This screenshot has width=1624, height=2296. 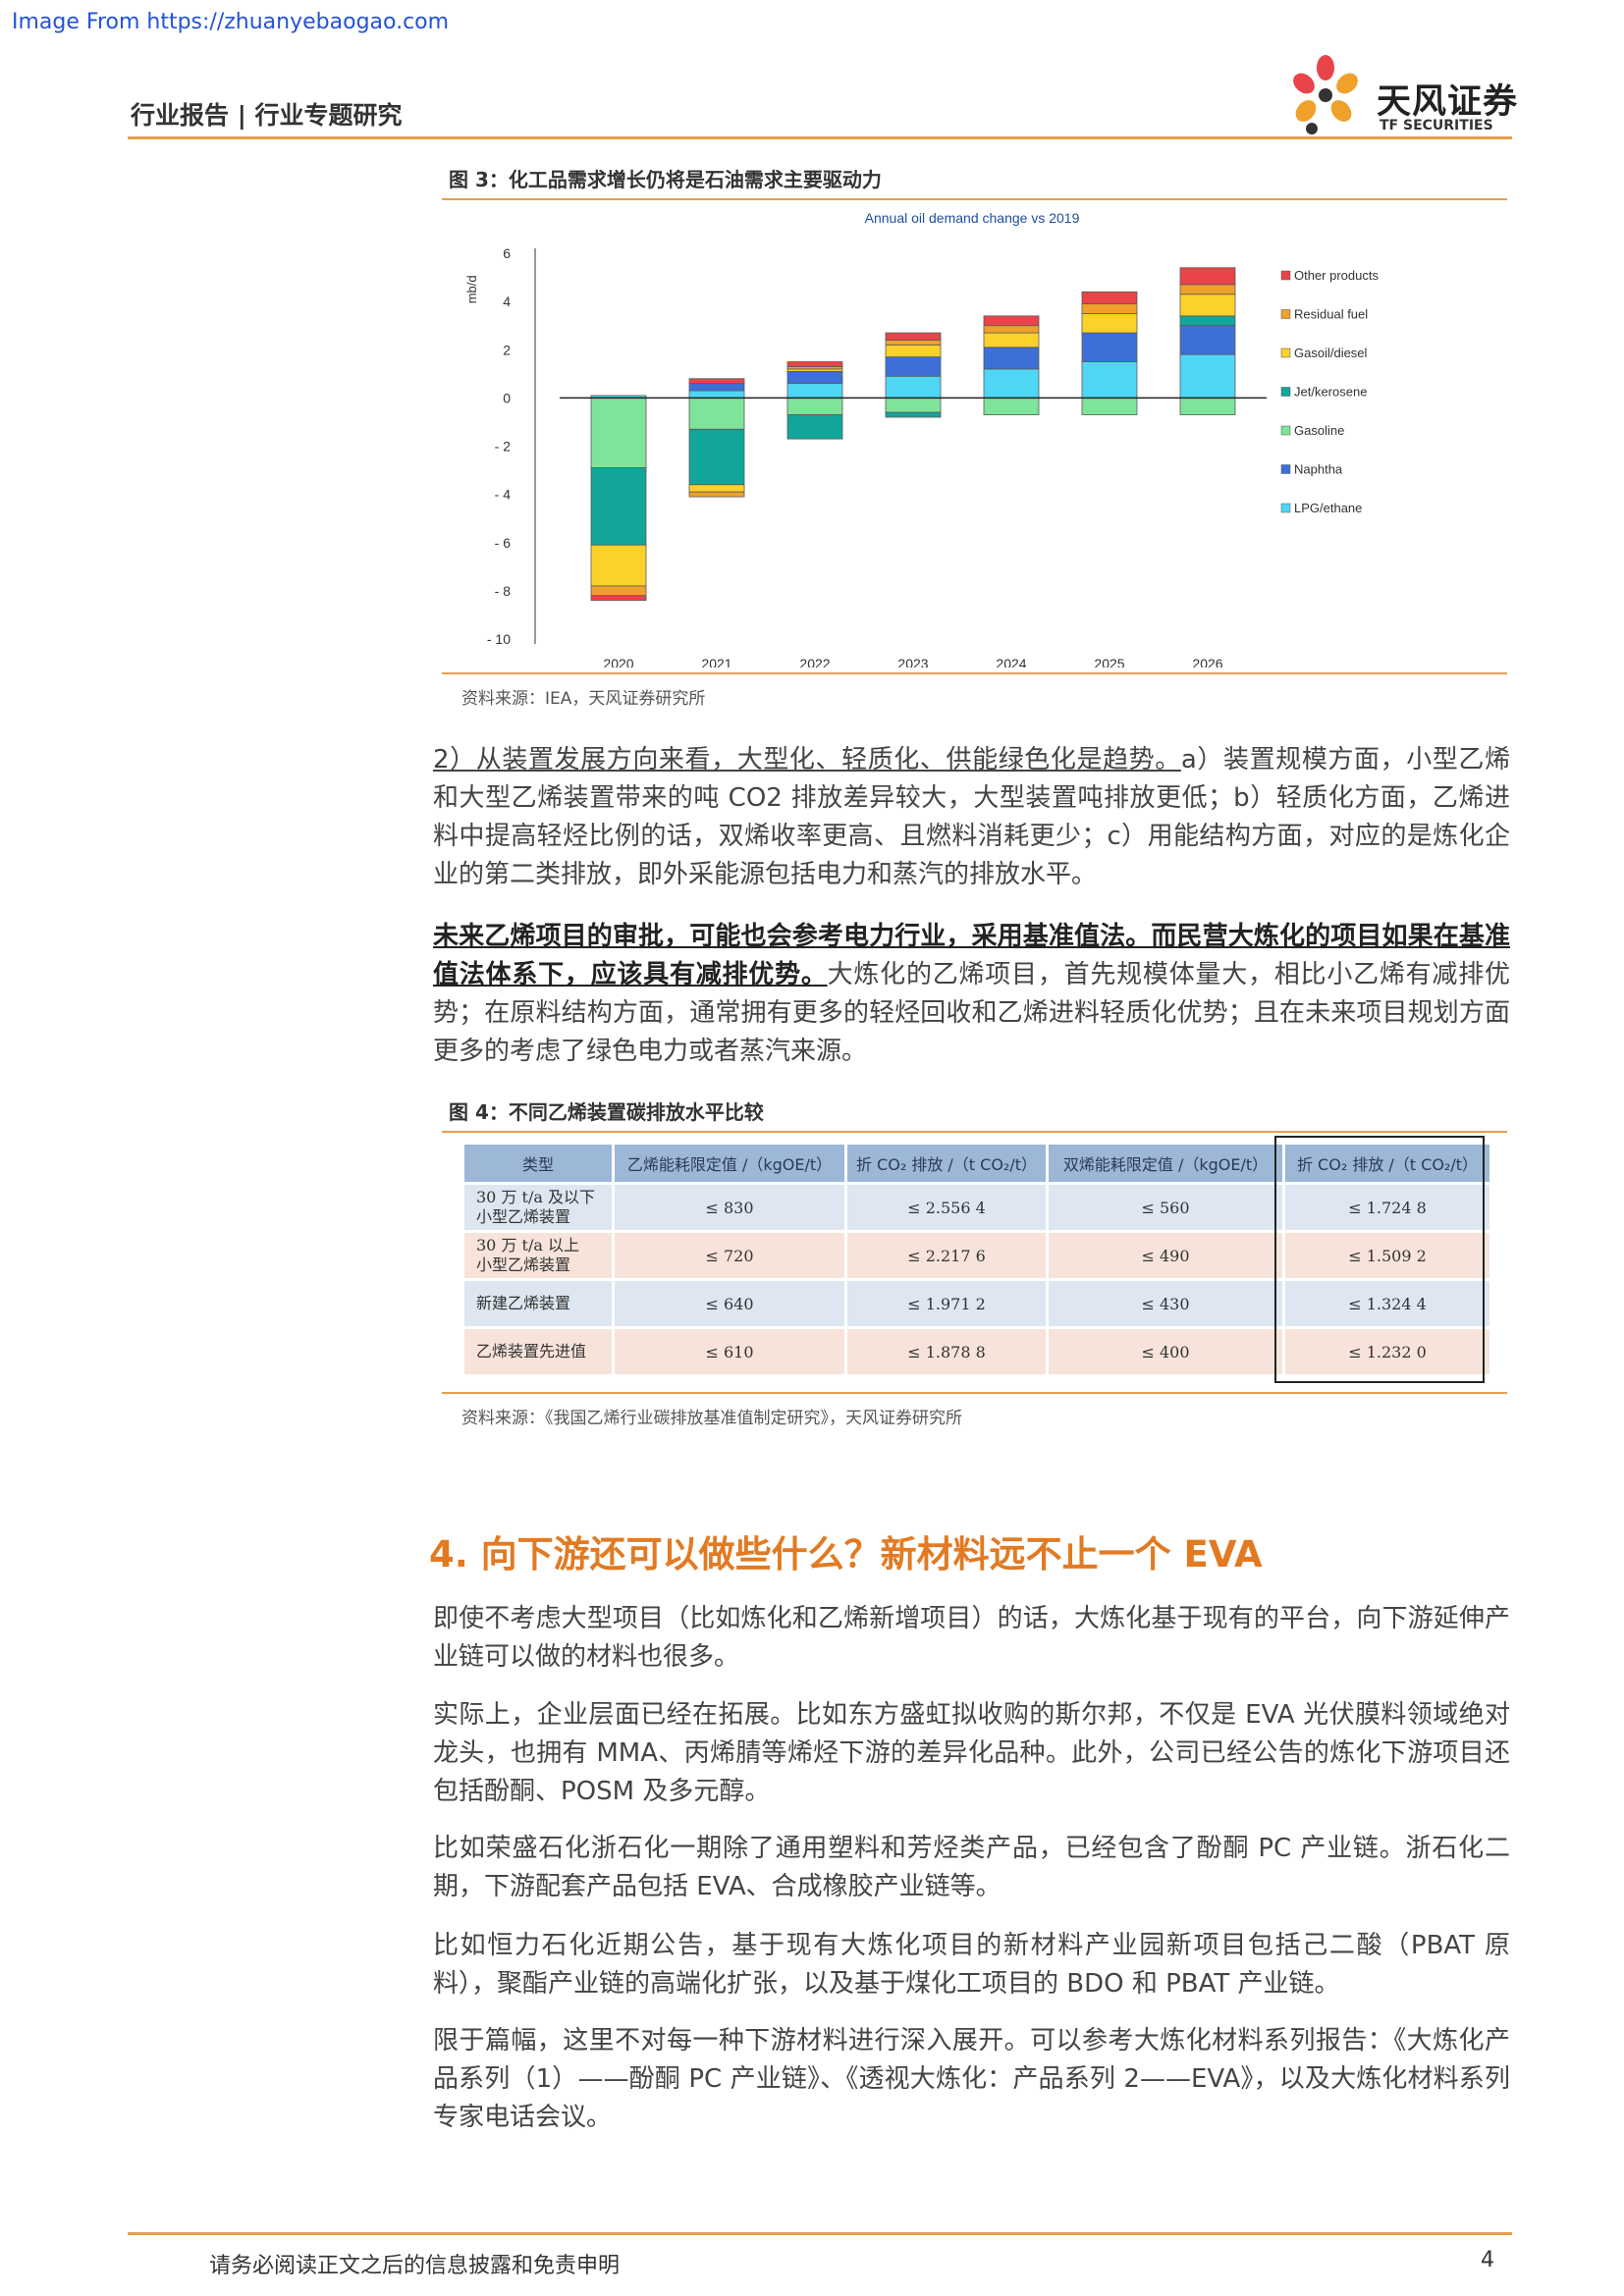 I want to click on source-url: Image From https://zhuanyebaogao.com, so click(x=231, y=22).